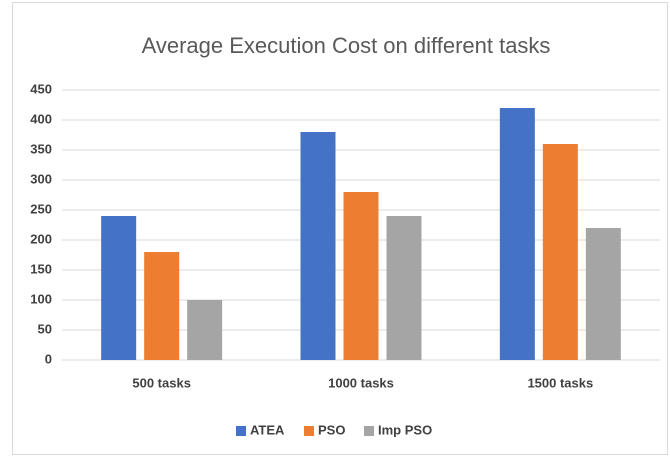 Image resolution: width=670 pixels, height=457 pixels. Describe the element at coordinates (48, 358) in the screenshot. I see `y-tick-label: 0` at that location.